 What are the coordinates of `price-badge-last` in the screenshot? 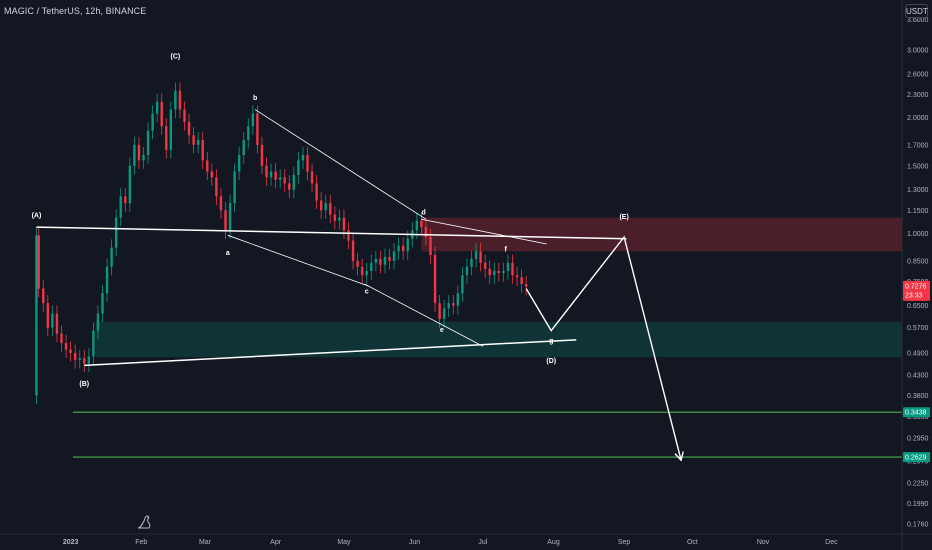 It's located at (916, 290).